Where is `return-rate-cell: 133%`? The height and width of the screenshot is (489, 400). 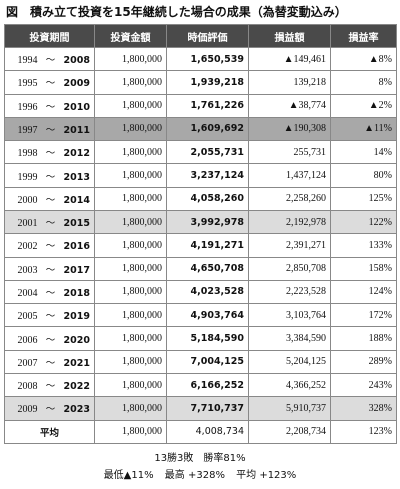 return-rate-cell: 133% is located at coordinates (363, 245).